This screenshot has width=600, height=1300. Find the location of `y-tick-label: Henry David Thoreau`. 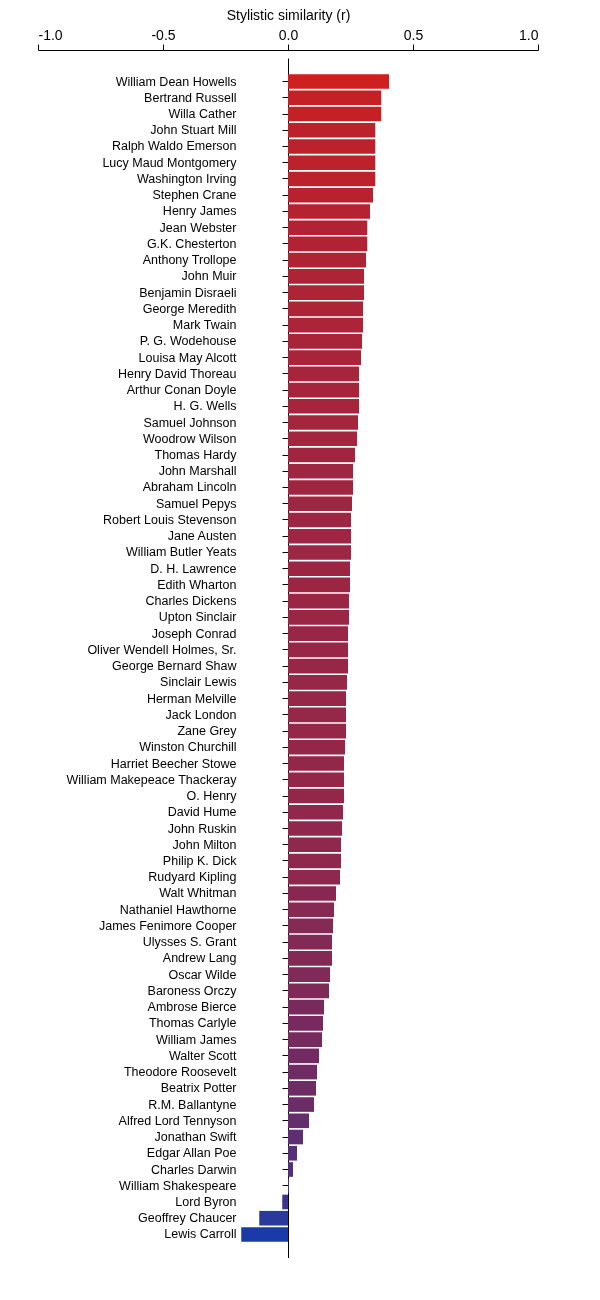

y-tick-label: Henry David Thoreau is located at coordinates (177, 373).